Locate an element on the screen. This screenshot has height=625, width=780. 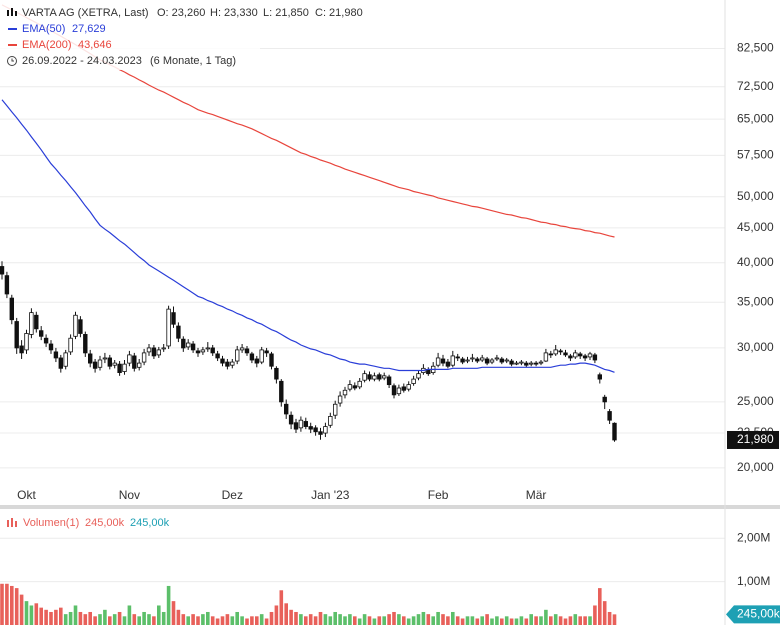
x-tick-label: Jan '23 is located at coordinates (330, 495).